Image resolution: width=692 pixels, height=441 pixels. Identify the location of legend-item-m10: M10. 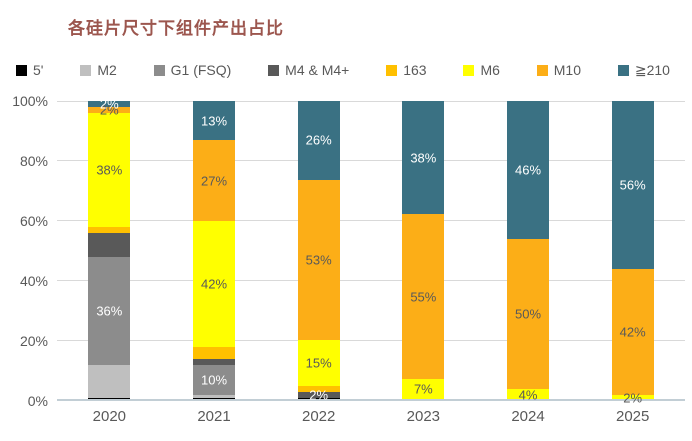
(558, 70).